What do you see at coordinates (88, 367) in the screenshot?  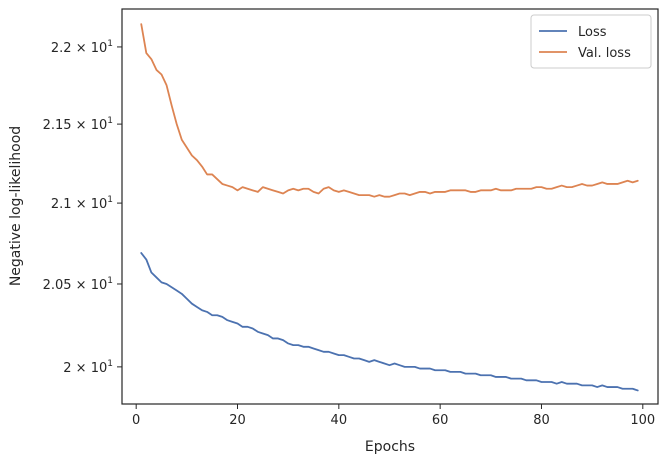 I see `y-tick-label: 2 × 10¹` at bounding box center [88, 367].